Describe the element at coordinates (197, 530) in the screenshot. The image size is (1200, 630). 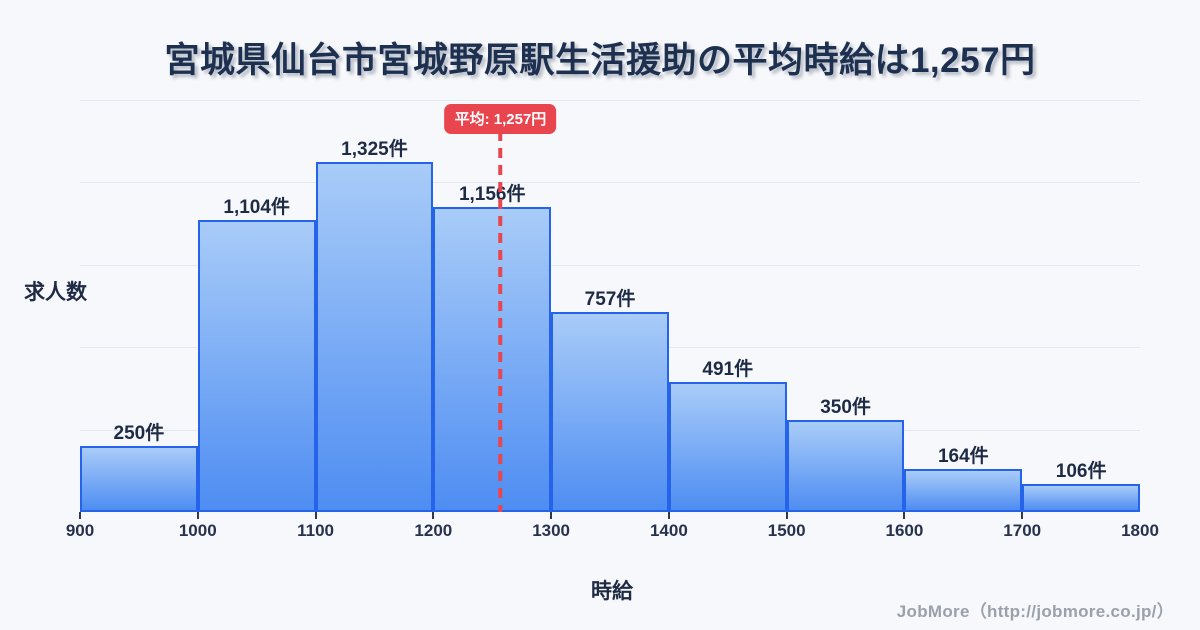
I see `axis-tick-label: 1000` at that location.